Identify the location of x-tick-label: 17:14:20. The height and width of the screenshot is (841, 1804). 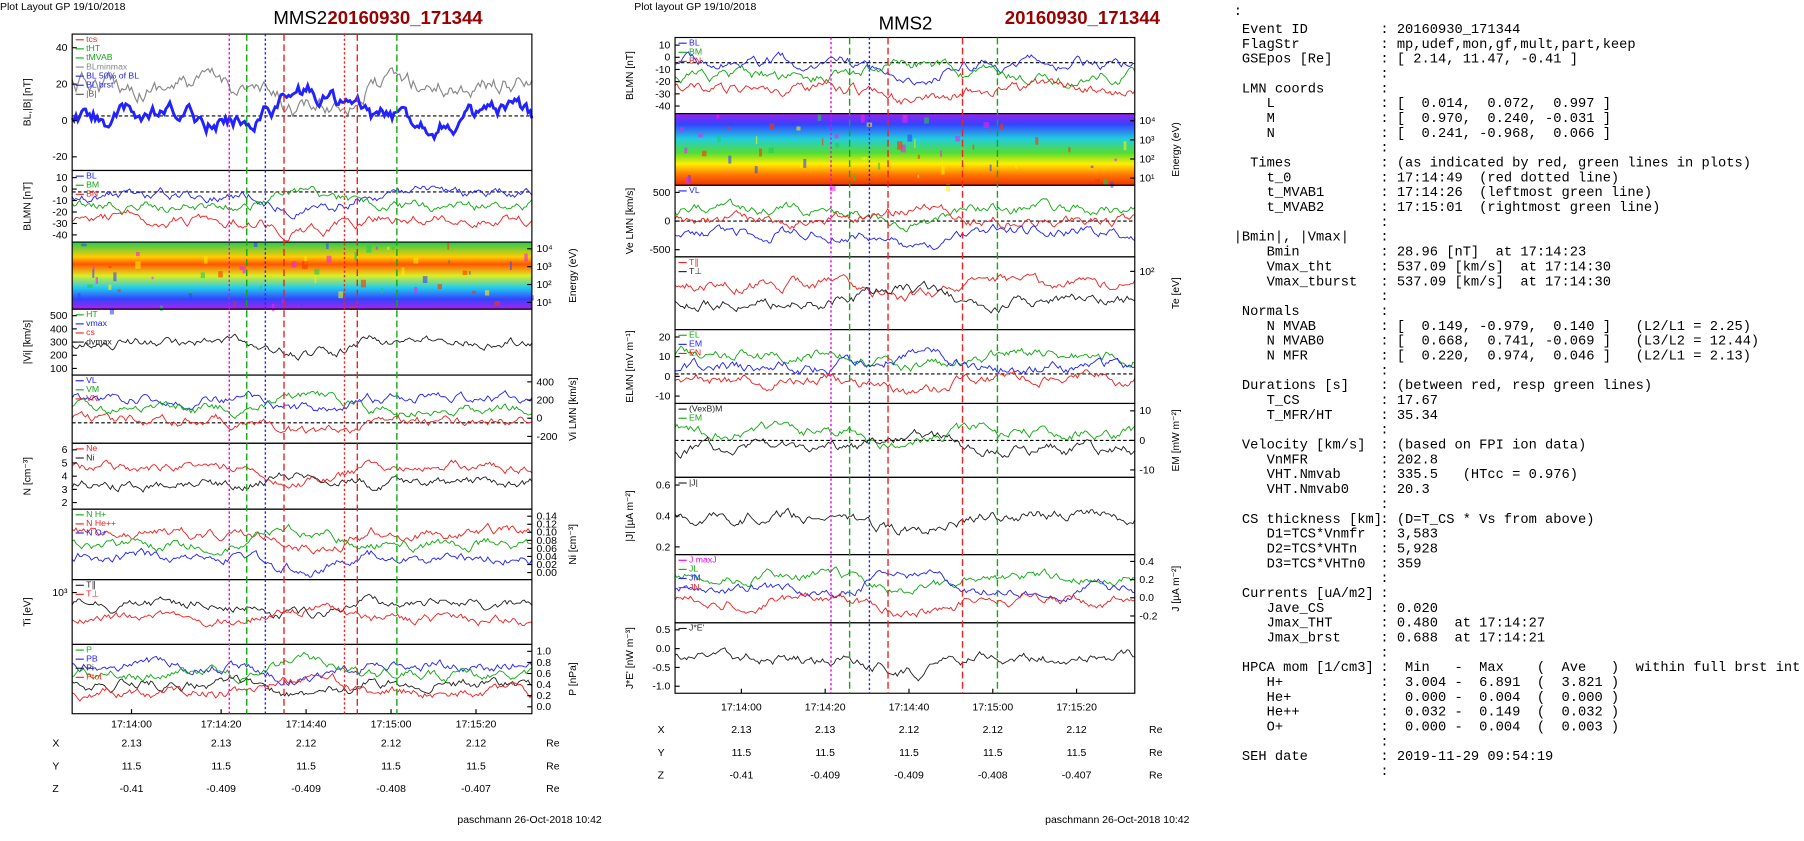
(221, 724).